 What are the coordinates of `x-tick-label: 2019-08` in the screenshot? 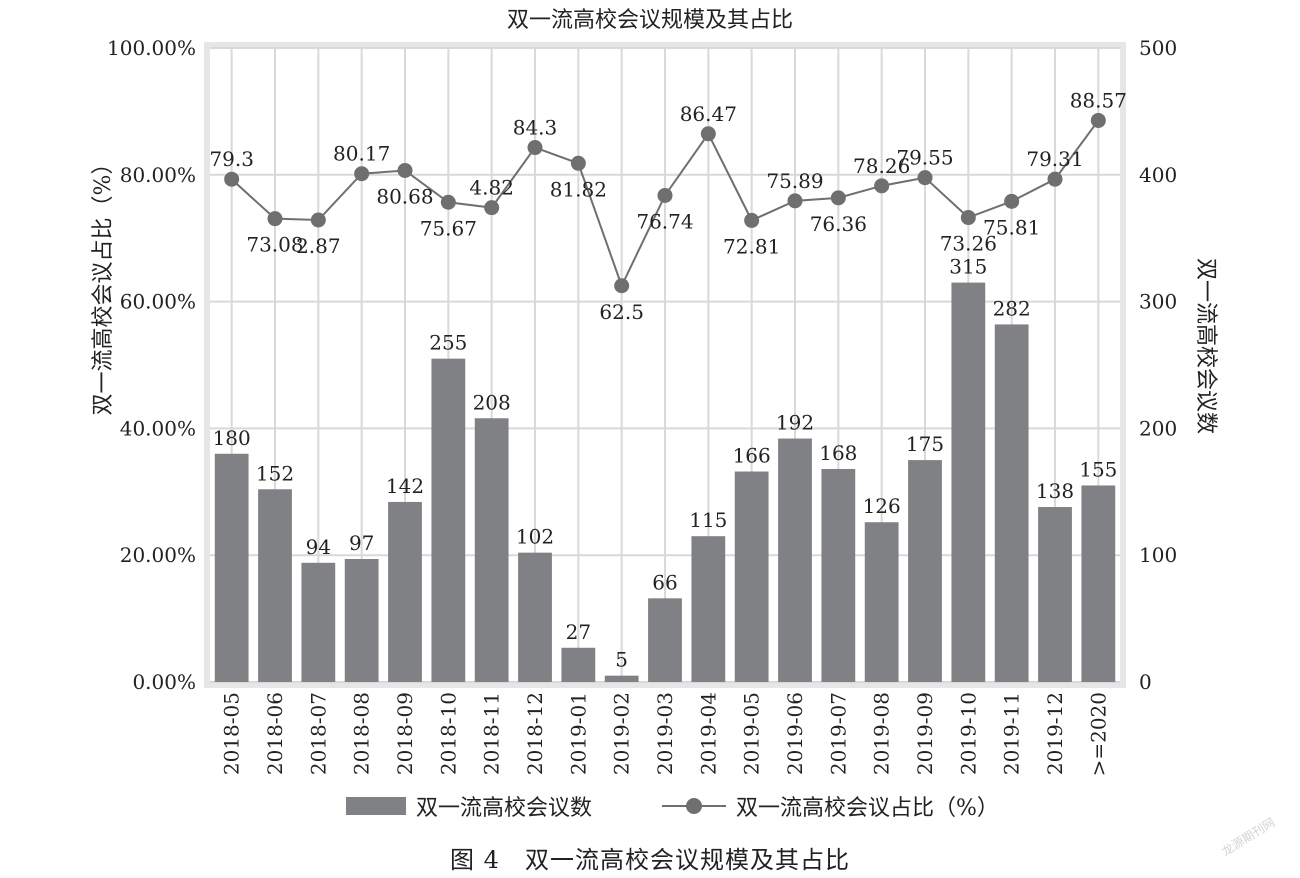 It's located at (882, 733).